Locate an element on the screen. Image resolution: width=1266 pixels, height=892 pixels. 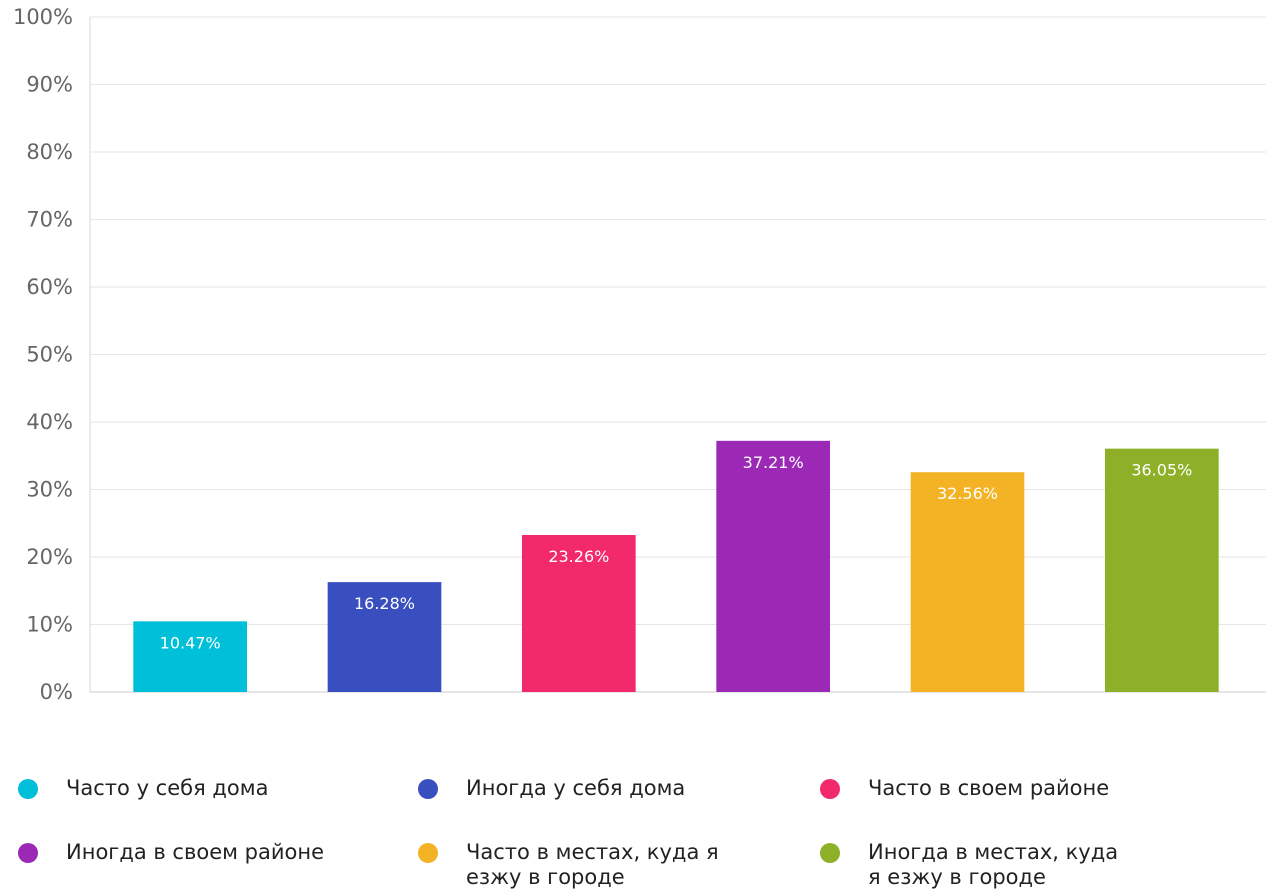
legend-item: Иногда в местах, куда я езжу в городе is located at coordinates (969, 865).